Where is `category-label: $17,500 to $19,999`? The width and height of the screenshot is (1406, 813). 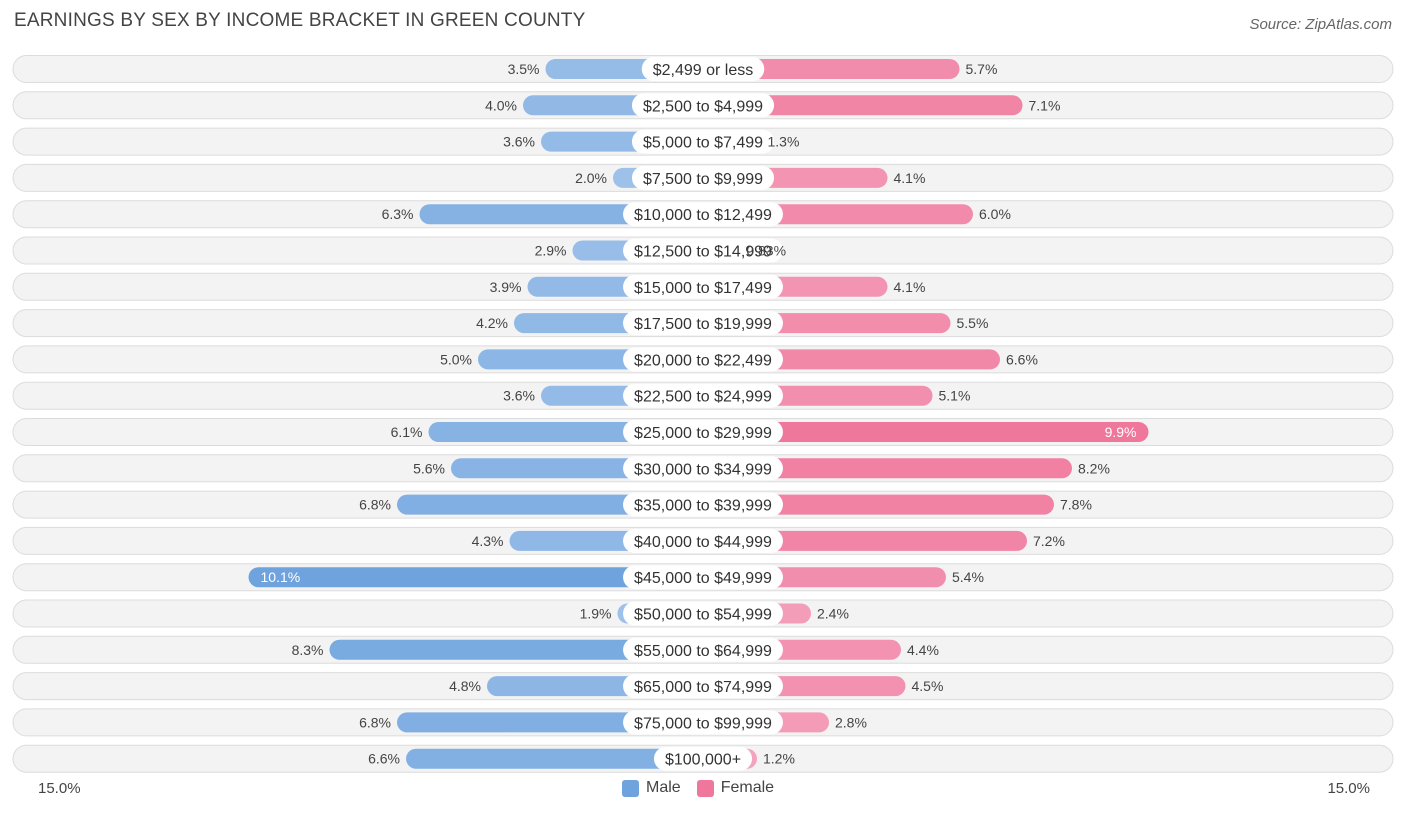 category-label: $17,500 to $19,999 is located at coordinates (703, 324).